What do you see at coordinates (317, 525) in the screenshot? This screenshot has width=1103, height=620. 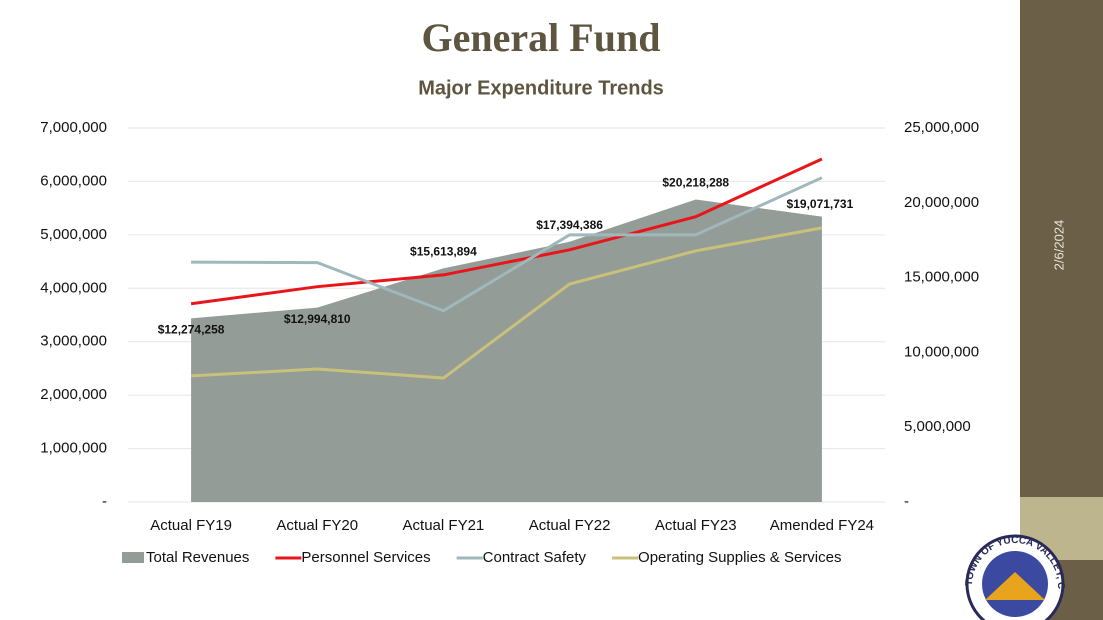 I see `x-tick-label: Actual FY20` at bounding box center [317, 525].